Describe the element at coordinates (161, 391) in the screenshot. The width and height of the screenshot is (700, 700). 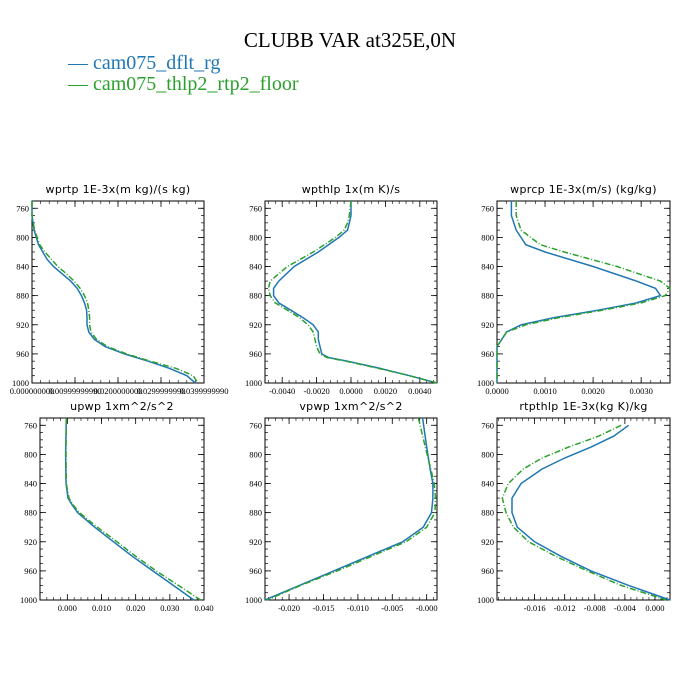
I see `x-tick-label: 0.0299999990` at that location.